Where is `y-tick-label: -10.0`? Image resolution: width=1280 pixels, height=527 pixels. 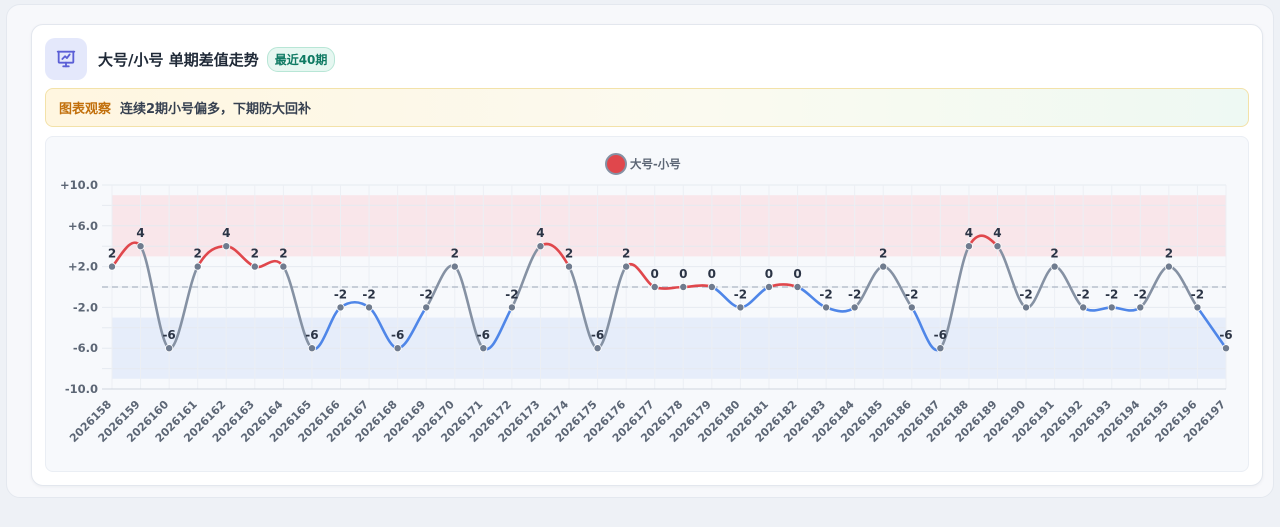
y-tick-label: -10.0 is located at coordinates (81, 389).